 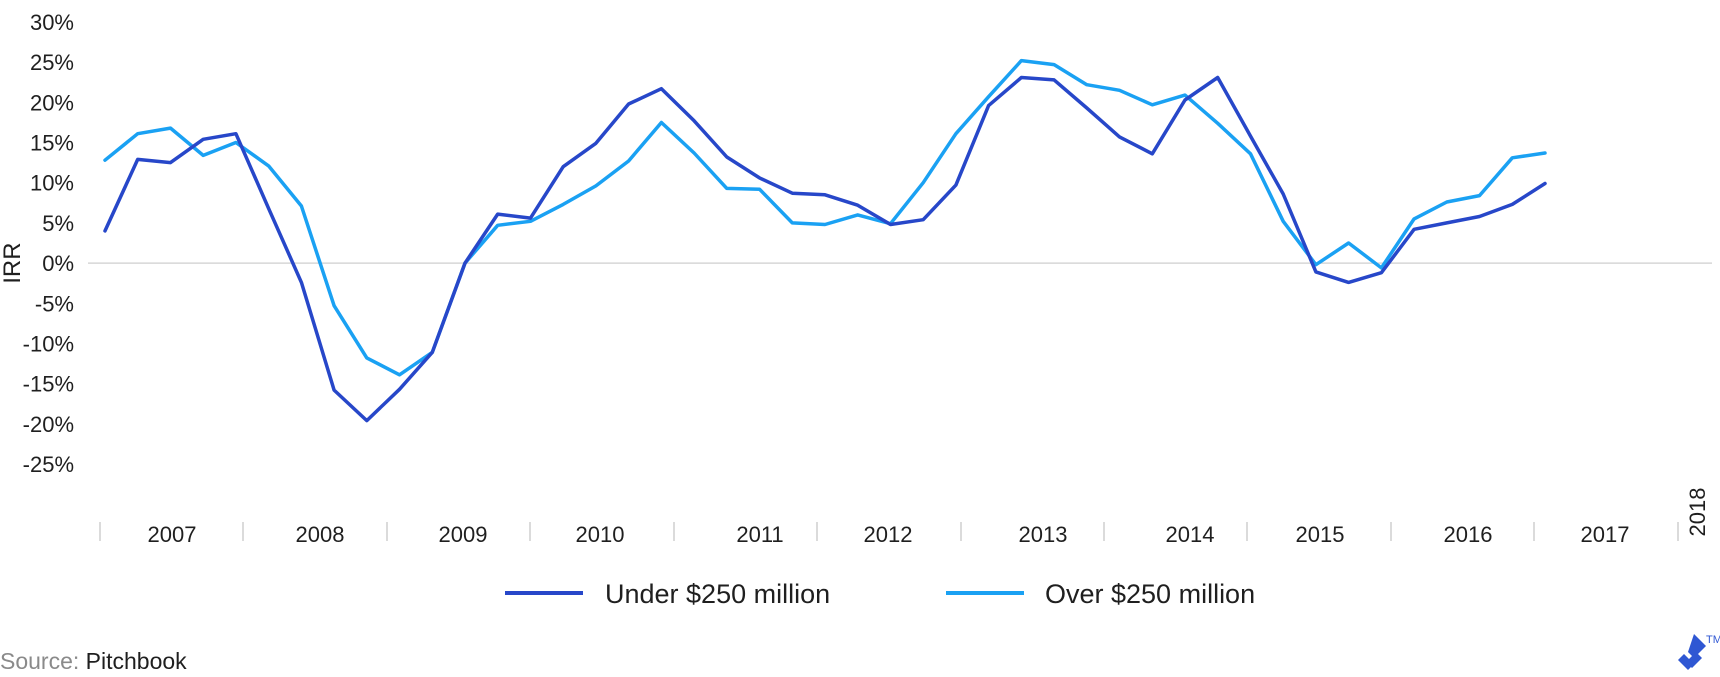 What do you see at coordinates (1150, 594) in the screenshot?
I see `legend-label: Over $250 million` at bounding box center [1150, 594].